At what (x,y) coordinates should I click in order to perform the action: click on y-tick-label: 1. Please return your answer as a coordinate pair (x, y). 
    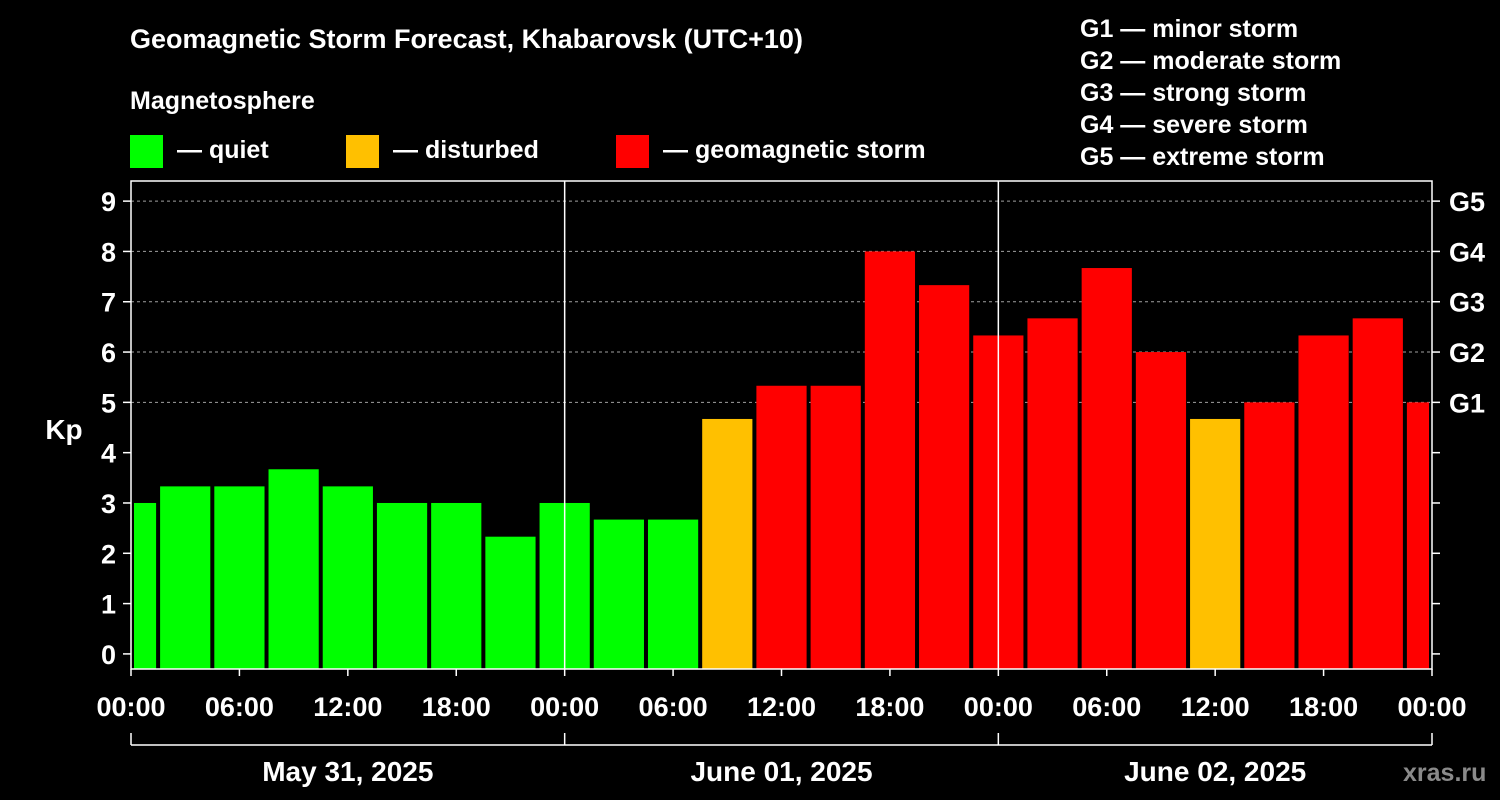
    Looking at the image, I should click on (108, 605).